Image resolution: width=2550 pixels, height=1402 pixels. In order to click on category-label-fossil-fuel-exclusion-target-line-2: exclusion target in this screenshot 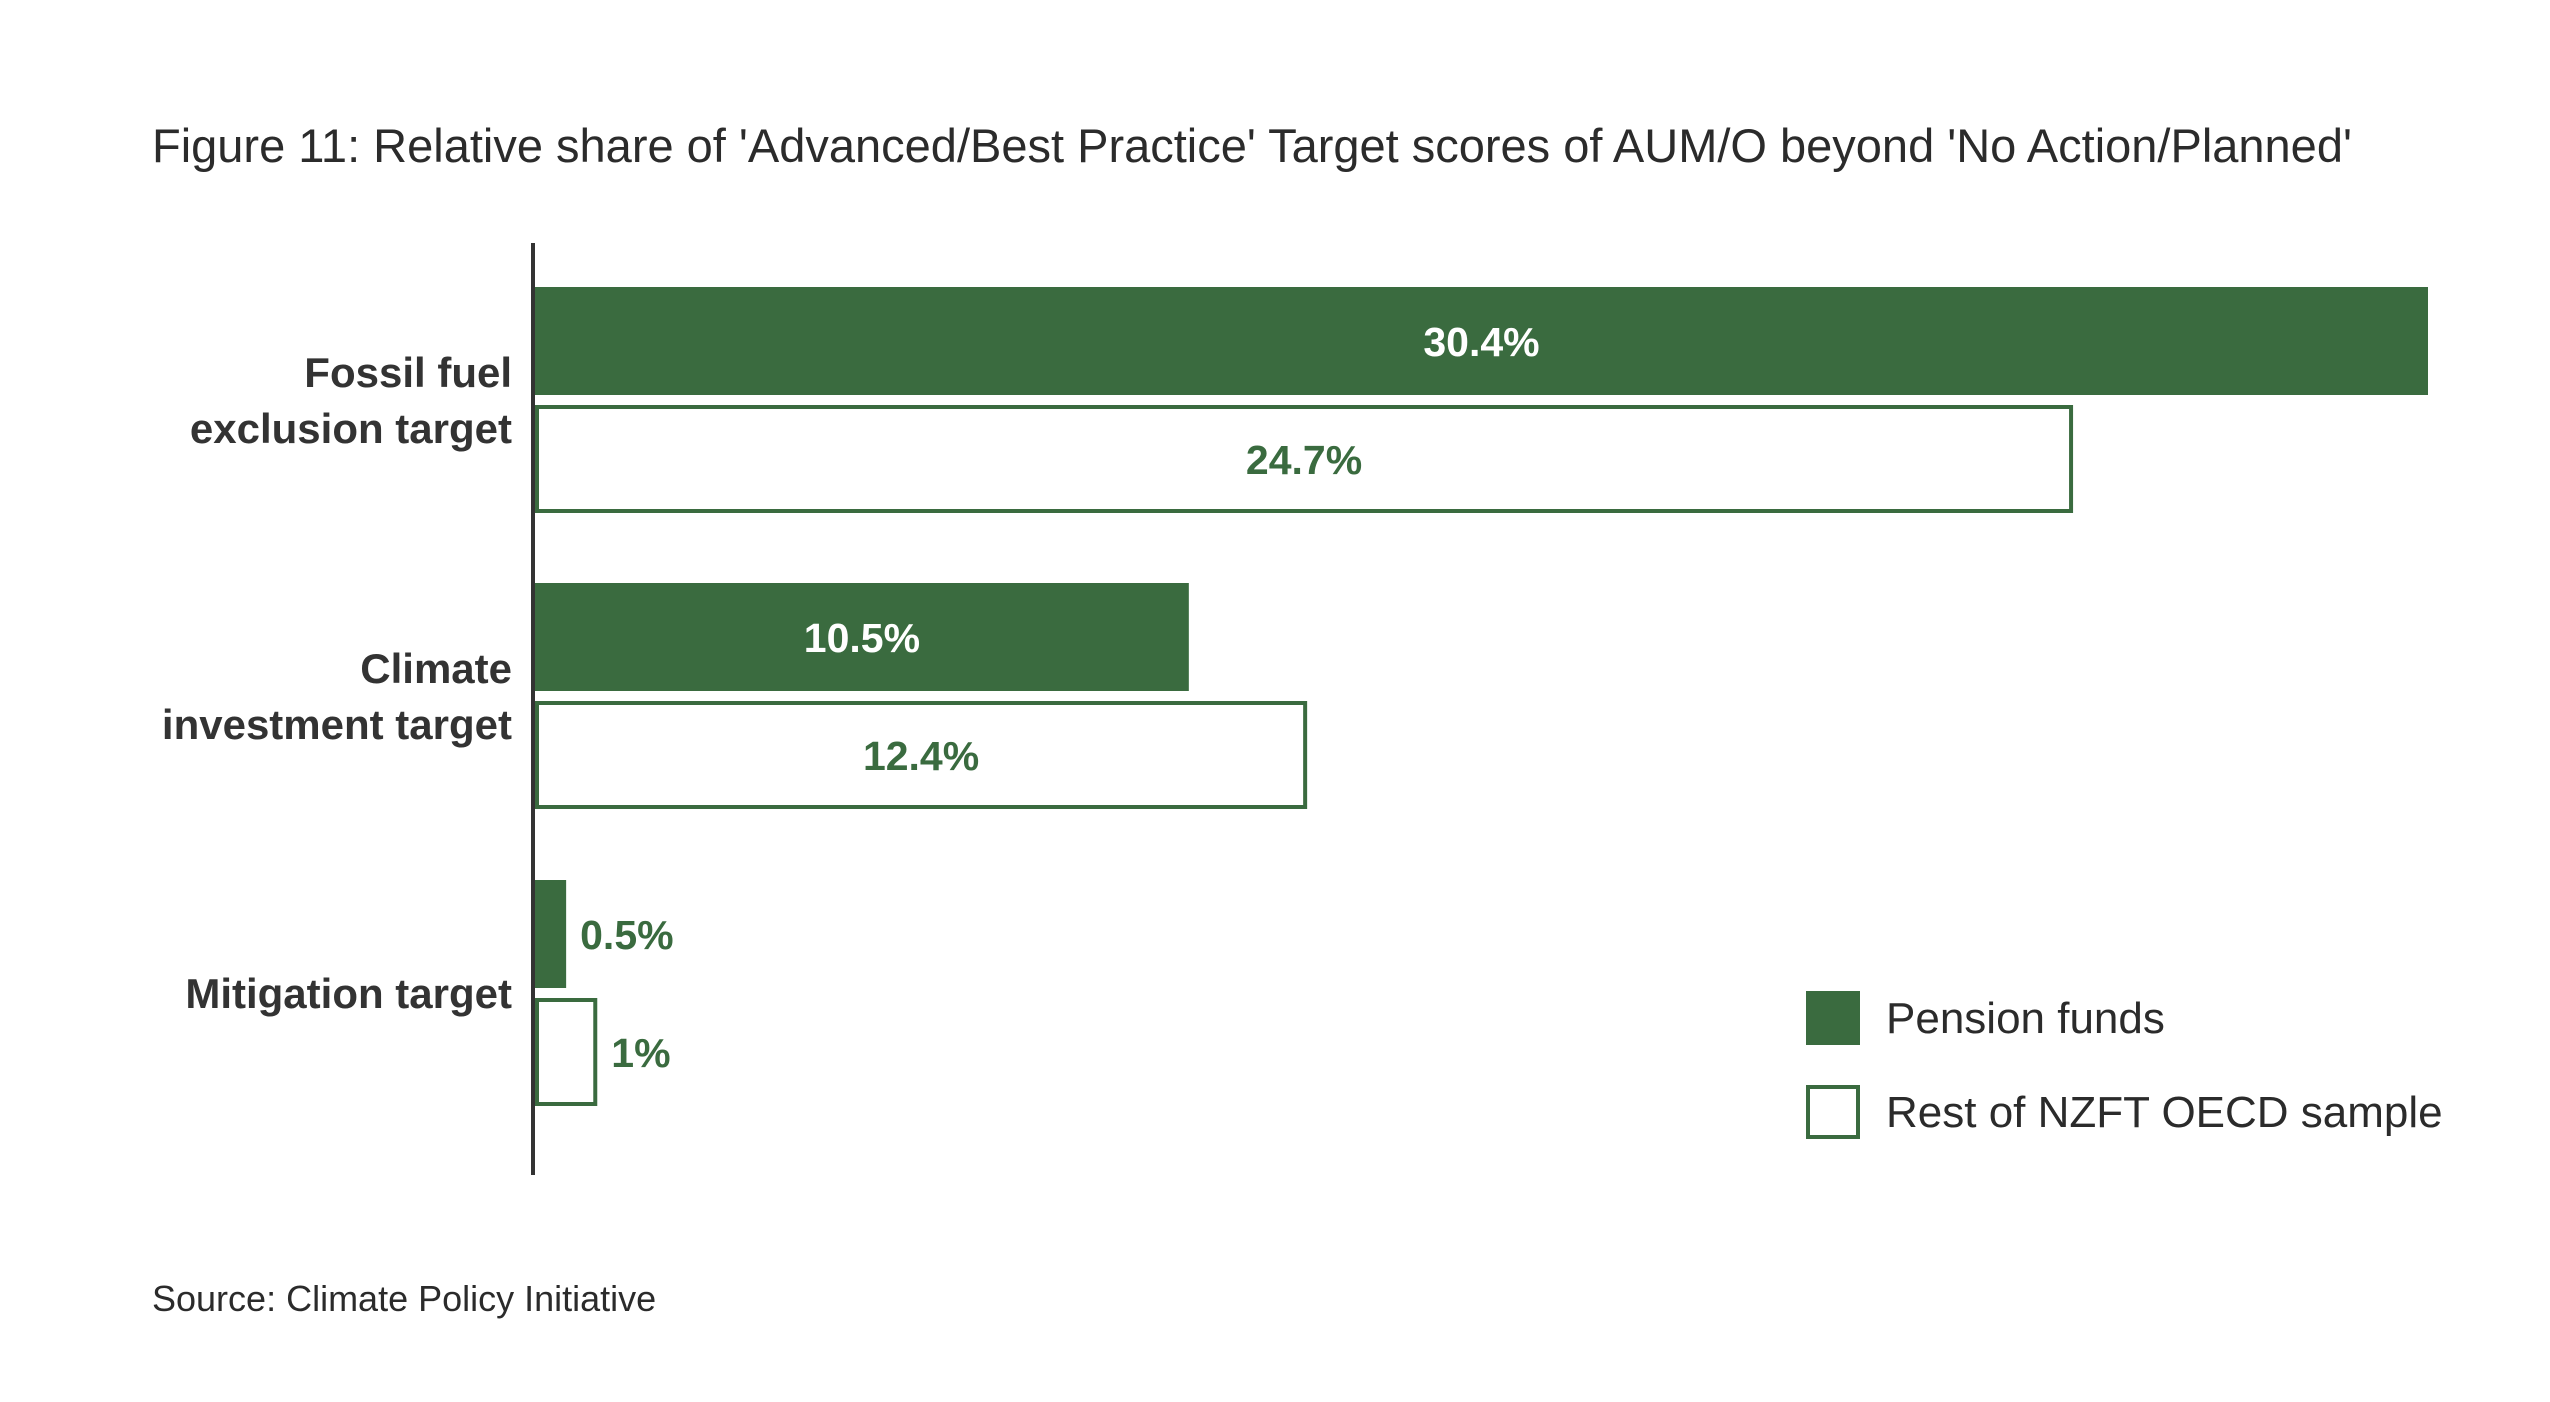, I will do `click(351, 428)`.